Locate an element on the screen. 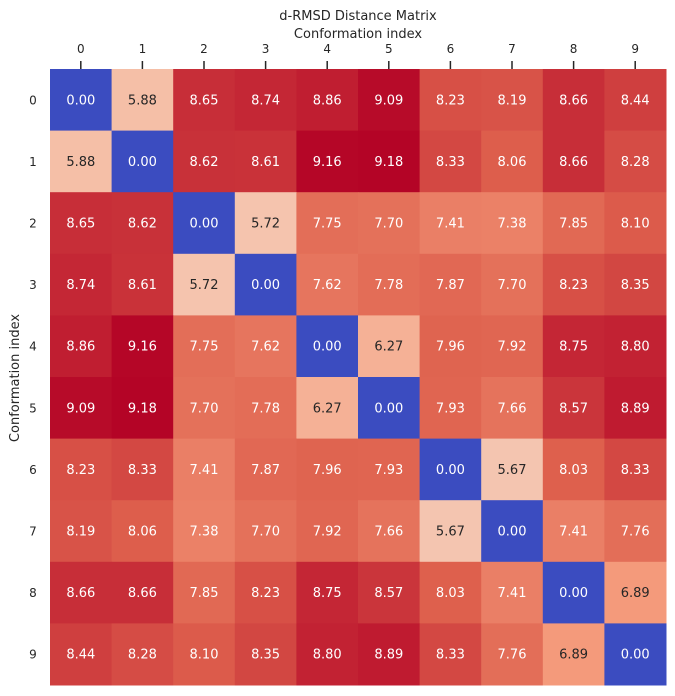  cell-value-label-0-7: 8.19 is located at coordinates (512, 100).